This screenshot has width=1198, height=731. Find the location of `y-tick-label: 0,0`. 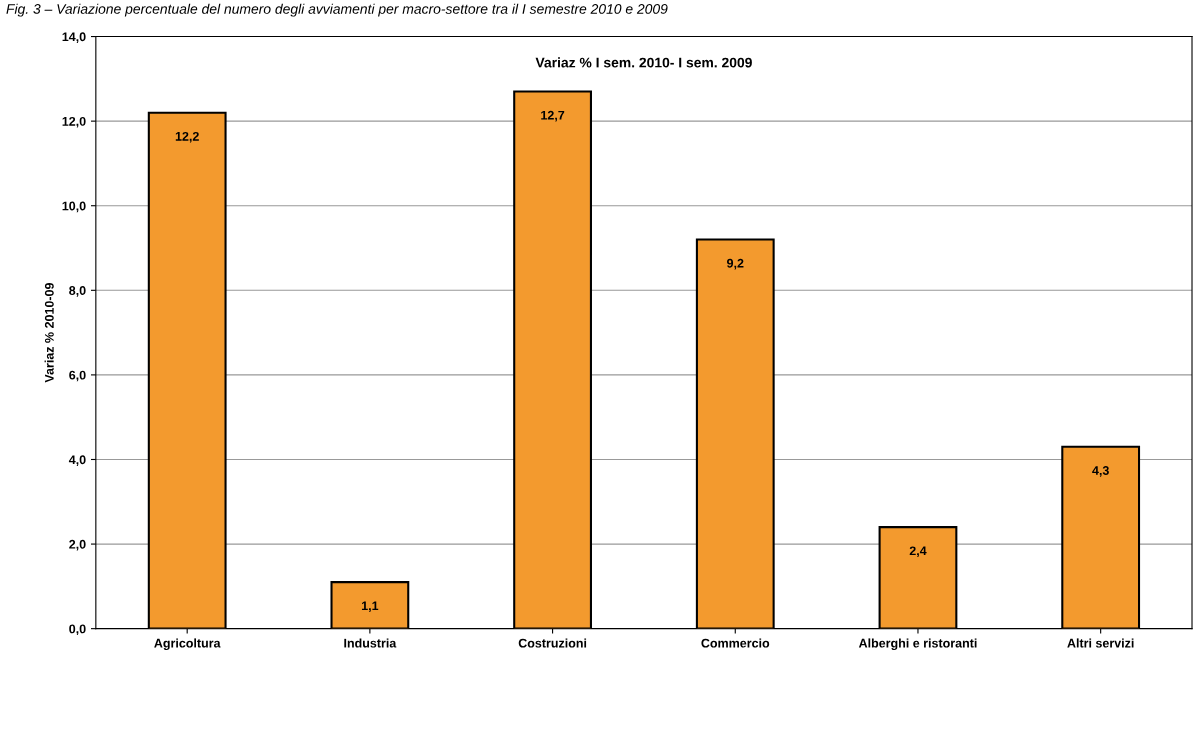

y-tick-label: 0,0 is located at coordinates (77, 630).